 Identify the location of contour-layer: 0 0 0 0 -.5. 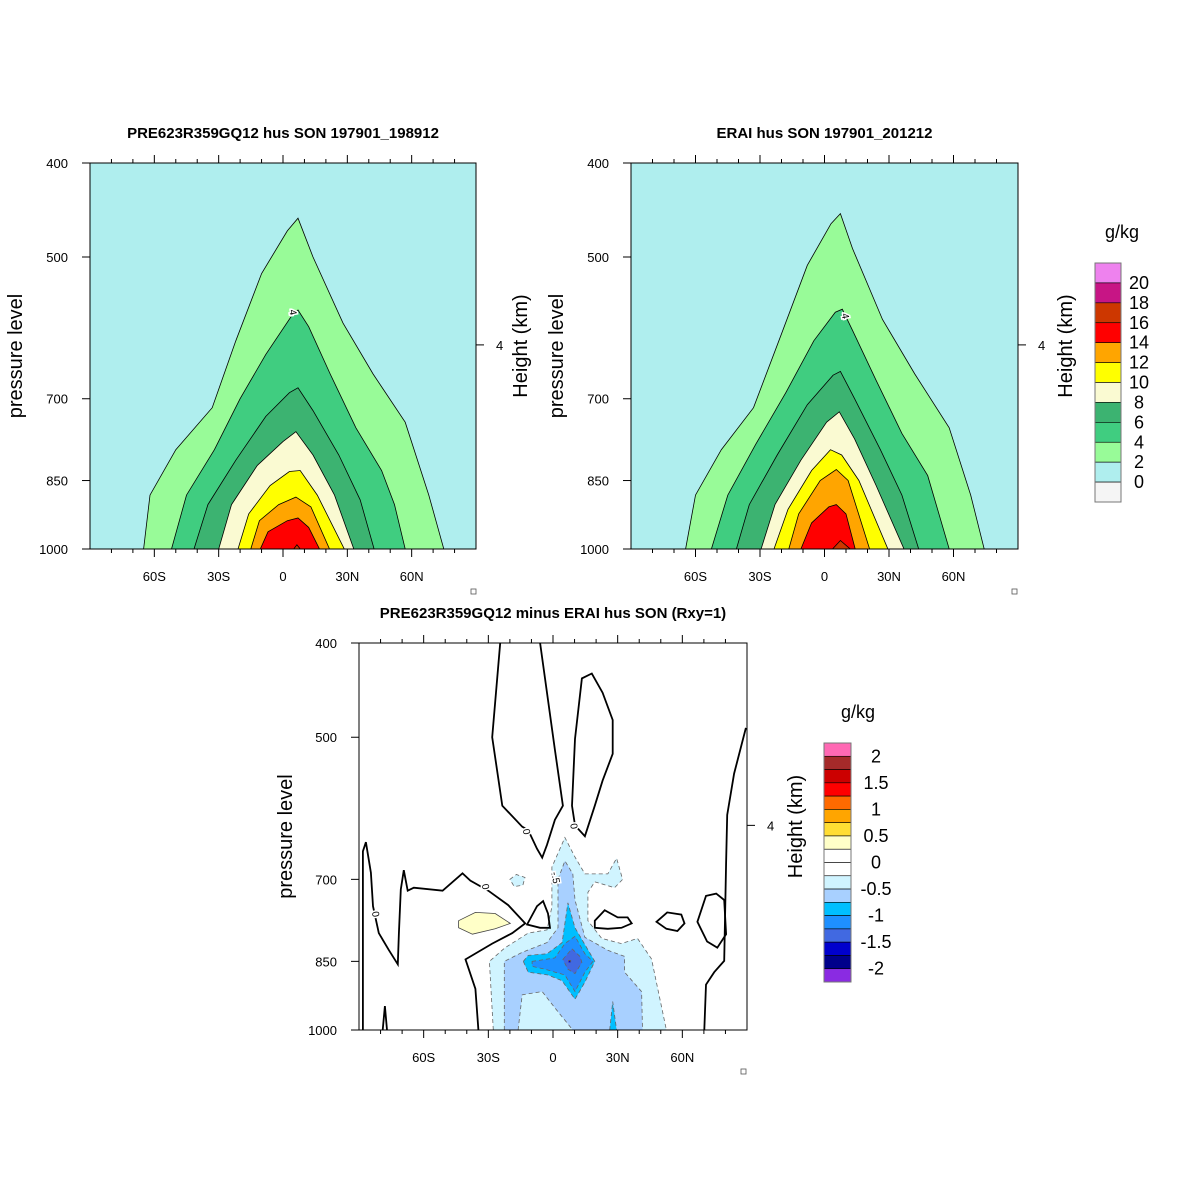
(554, 836).